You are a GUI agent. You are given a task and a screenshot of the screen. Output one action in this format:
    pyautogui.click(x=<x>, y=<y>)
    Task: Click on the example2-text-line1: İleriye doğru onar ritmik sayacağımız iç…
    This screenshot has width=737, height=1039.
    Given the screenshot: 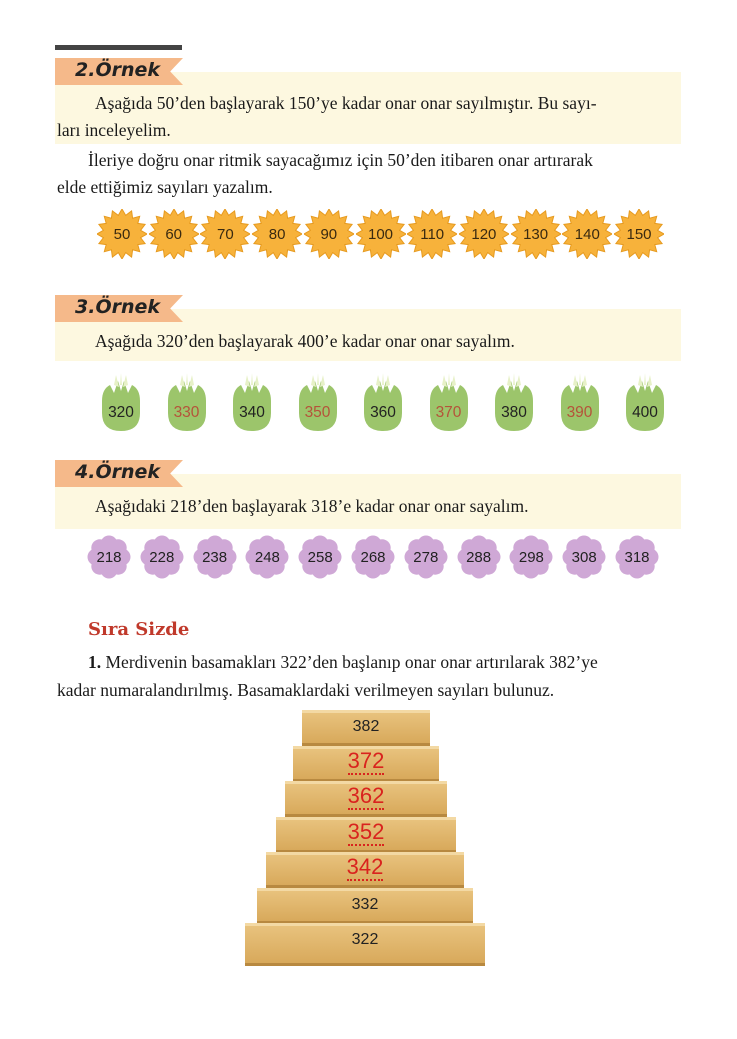 What is the action you would take?
    pyautogui.click(x=340, y=160)
    